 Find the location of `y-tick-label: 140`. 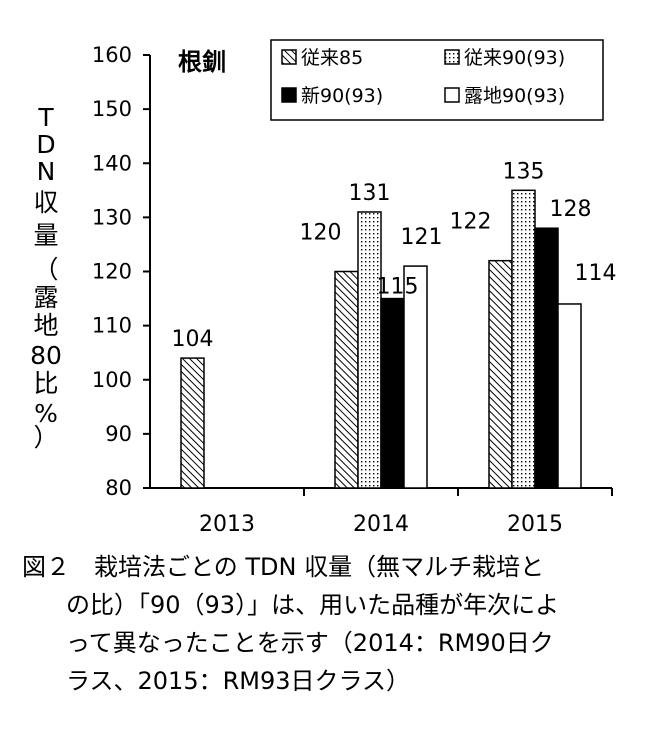

y-tick-label: 140 is located at coordinates (112, 163).